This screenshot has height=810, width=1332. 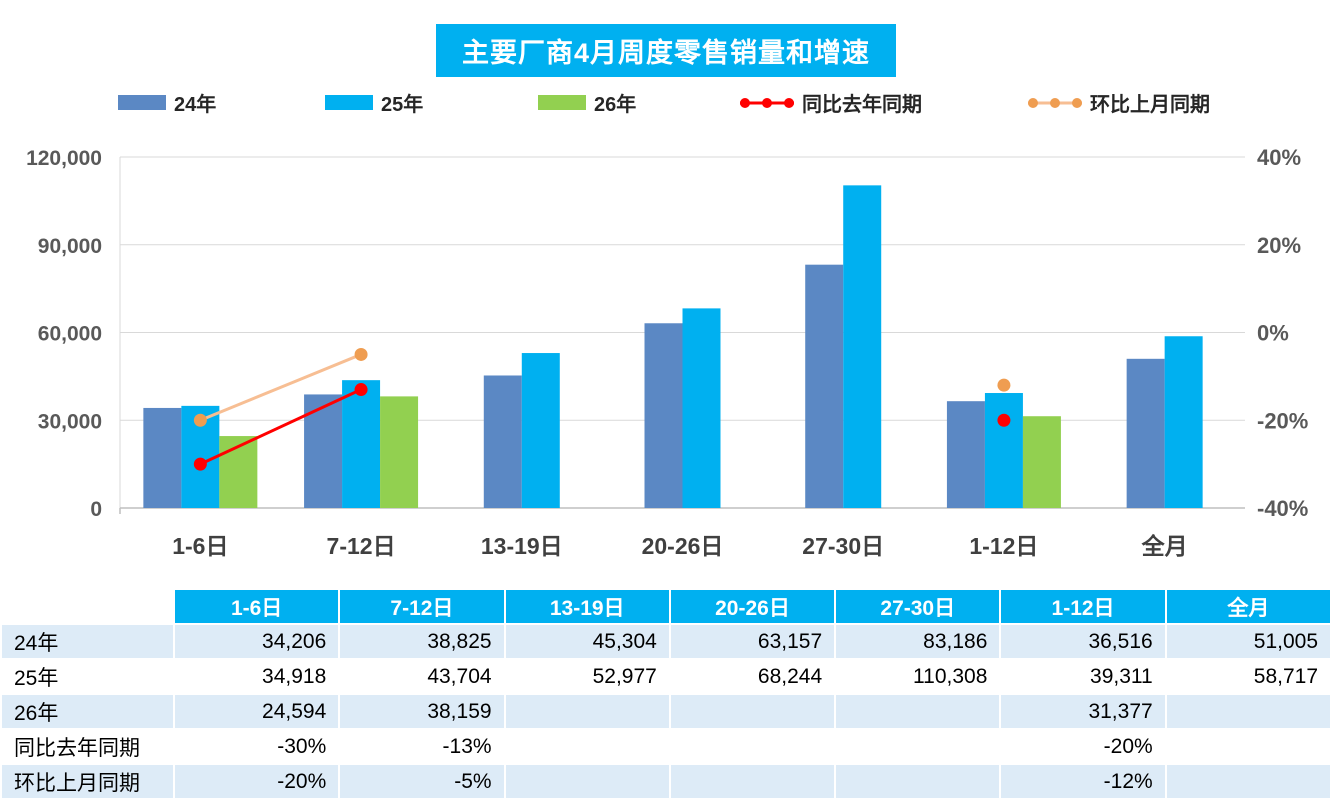 What do you see at coordinates (70, 421) in the screenshot?
I see `y-left-tick-label: 30,000` at bounding box center [70, 421].